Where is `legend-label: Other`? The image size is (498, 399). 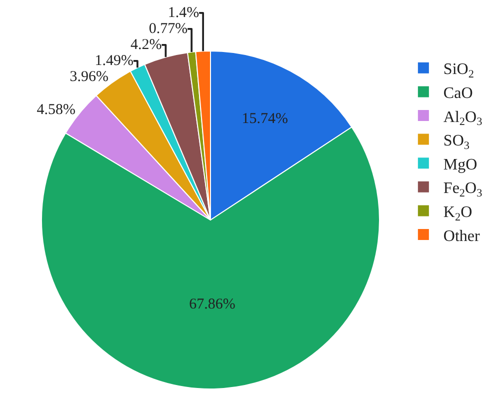 legend-label: Other is located at coordinates (462, 236).